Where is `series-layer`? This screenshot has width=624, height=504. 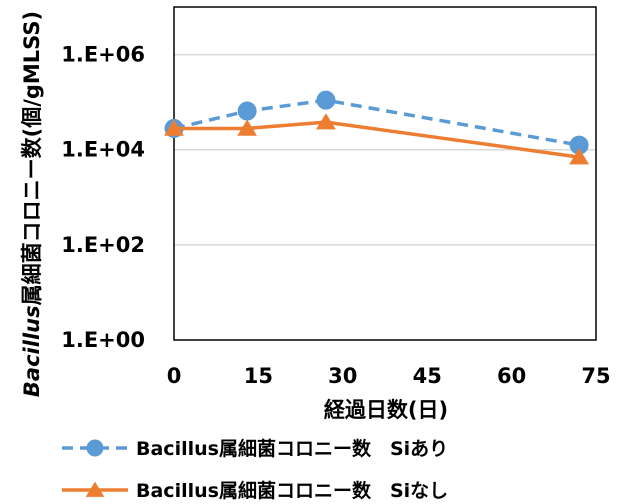 series-layer is located at coordinates (377, 127).